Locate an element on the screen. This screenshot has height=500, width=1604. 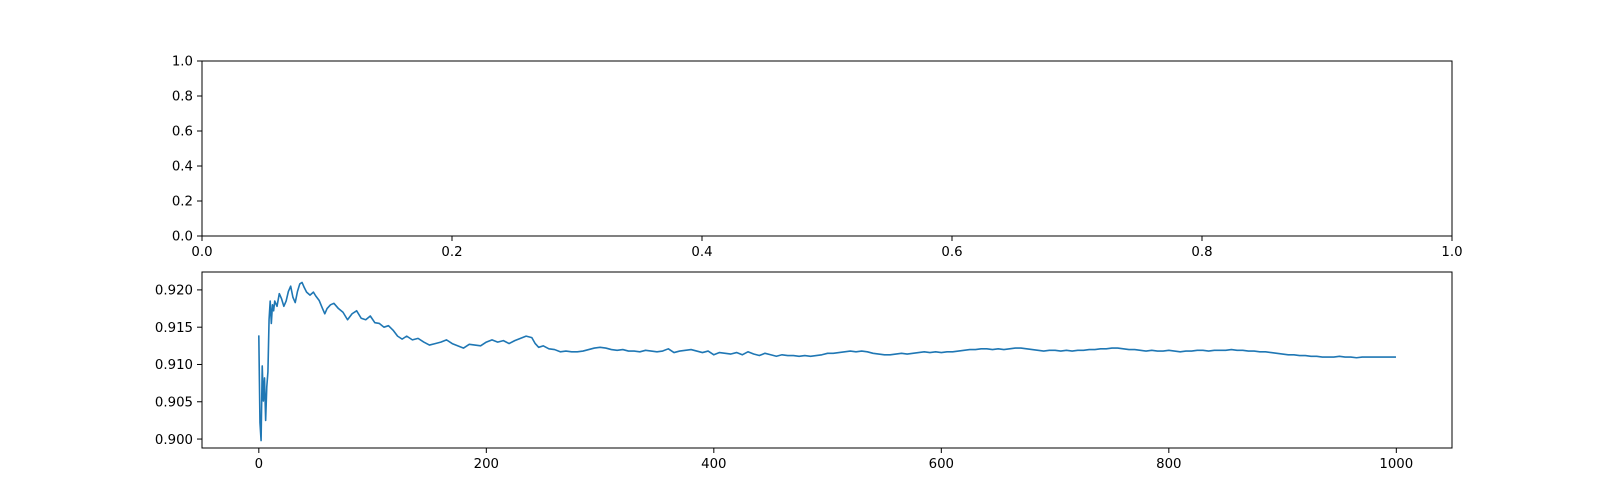
y-tick-label: 0.2 is located at coordinates (182, 202).